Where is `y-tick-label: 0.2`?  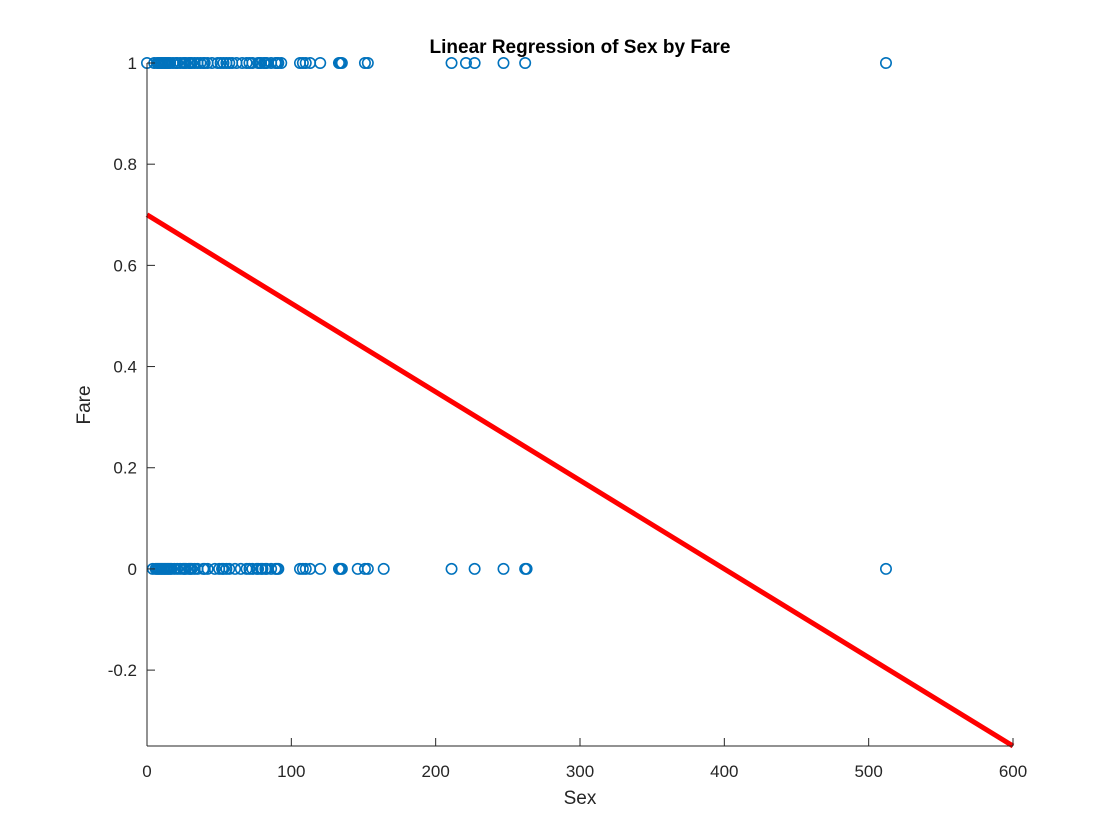 y-tick-label: 0.2 is located at coordinates (125, 468).